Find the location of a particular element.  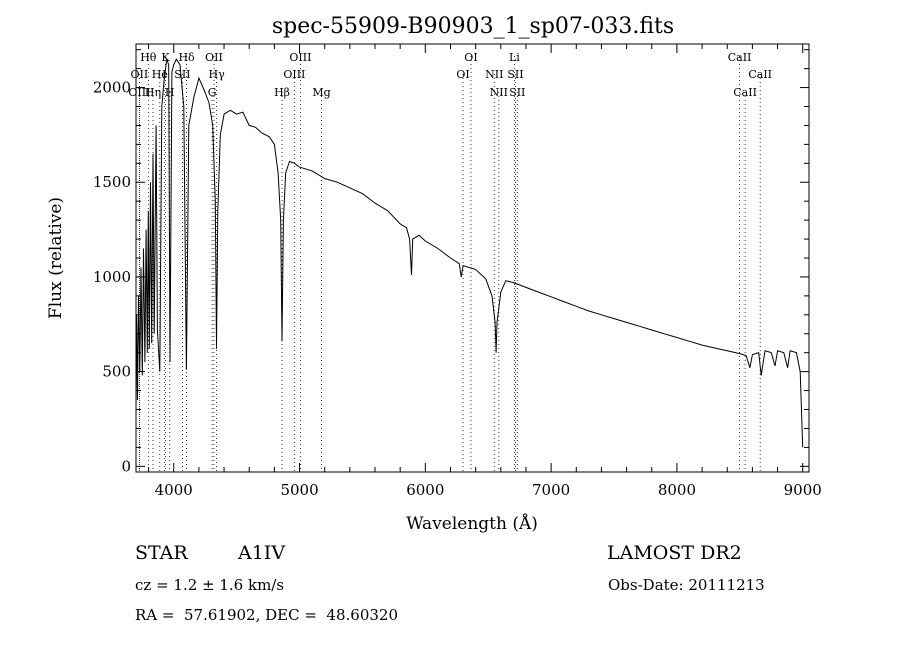

line-marker-label-23: Mg is located at coordinates (321, 92).